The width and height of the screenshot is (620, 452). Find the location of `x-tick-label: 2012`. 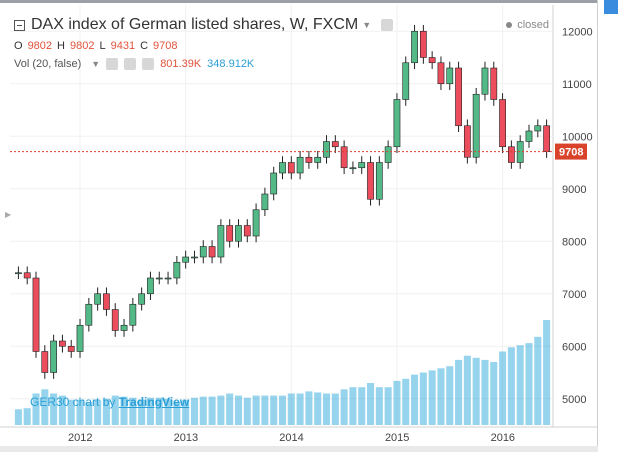

x-tick-label: 2012 is located at coordinates (80, 438).